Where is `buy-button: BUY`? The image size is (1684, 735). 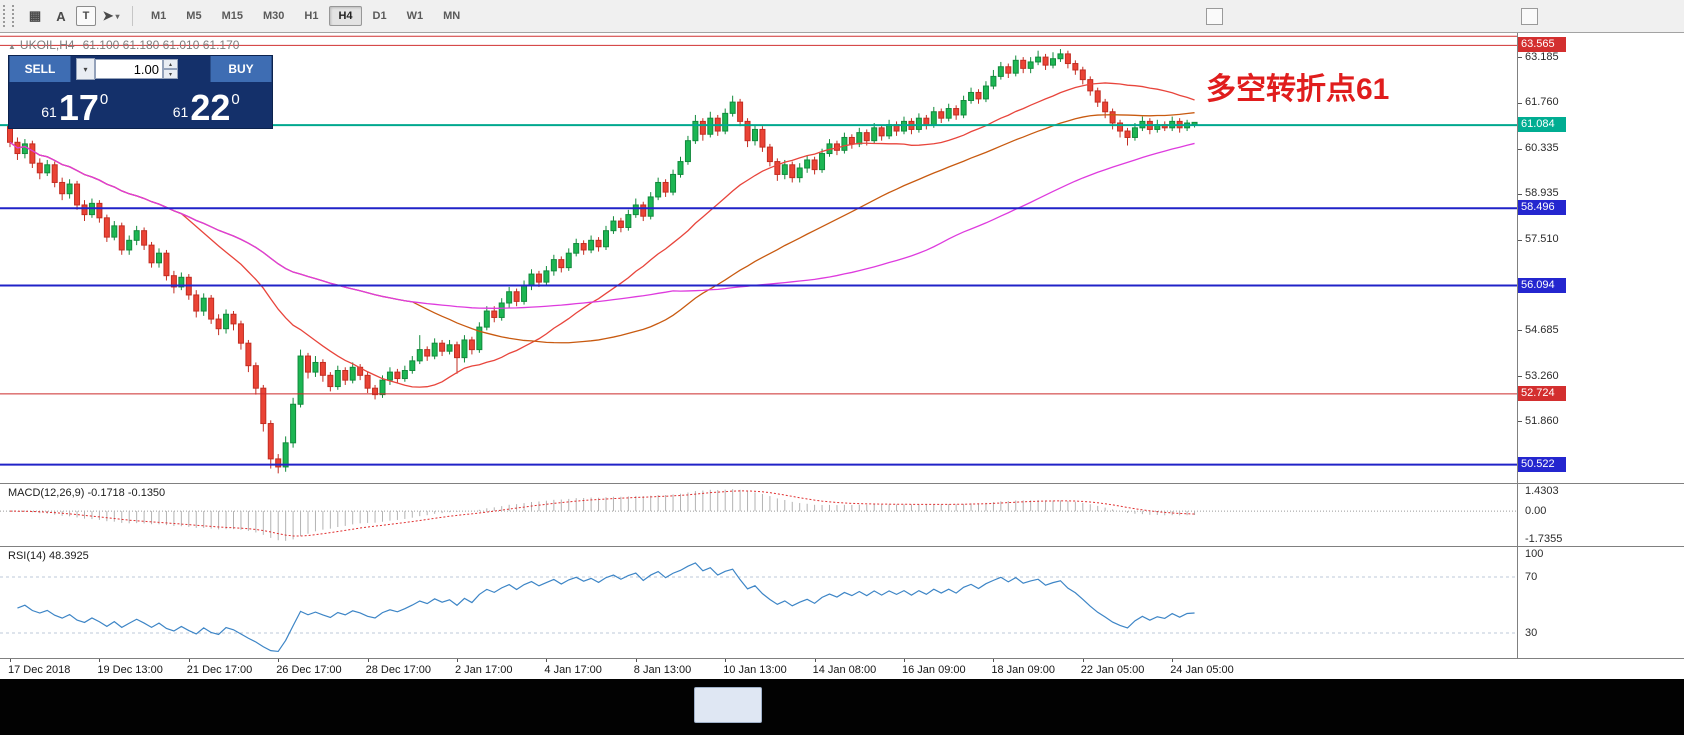
buy-button: BUY is located at coordinates (241, 69).